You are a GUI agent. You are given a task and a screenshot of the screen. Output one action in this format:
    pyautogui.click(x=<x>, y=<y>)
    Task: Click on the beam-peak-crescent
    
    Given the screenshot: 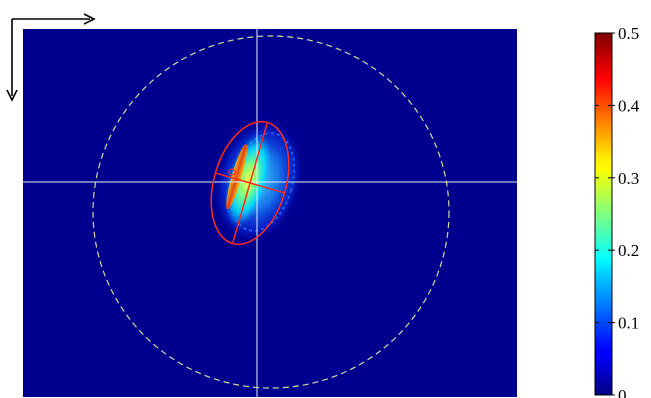 What is the action you would take?
    pyautogui.click(x=237, y=177)
    